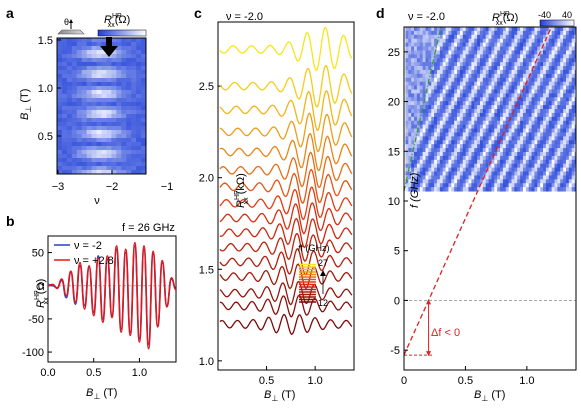 The image size is (581, 418). Describe the element at coordinates (112, 299) in the screenshot. I see `axes-b-frame` at that location.